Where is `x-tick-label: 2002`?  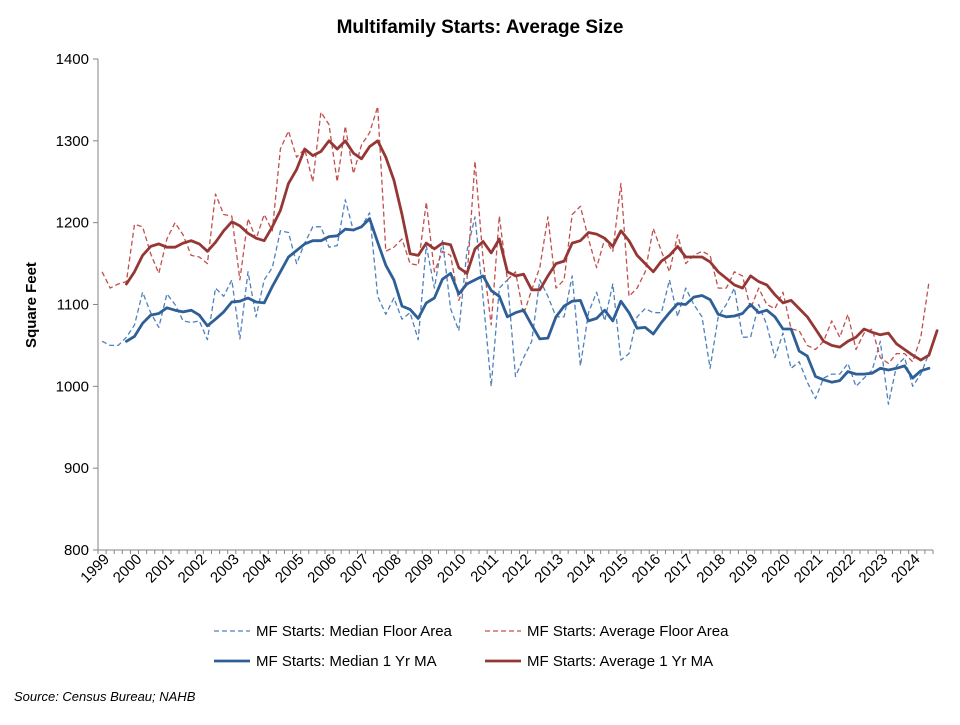 x-tick-label: 2002 is located at coordinates (193, 569).